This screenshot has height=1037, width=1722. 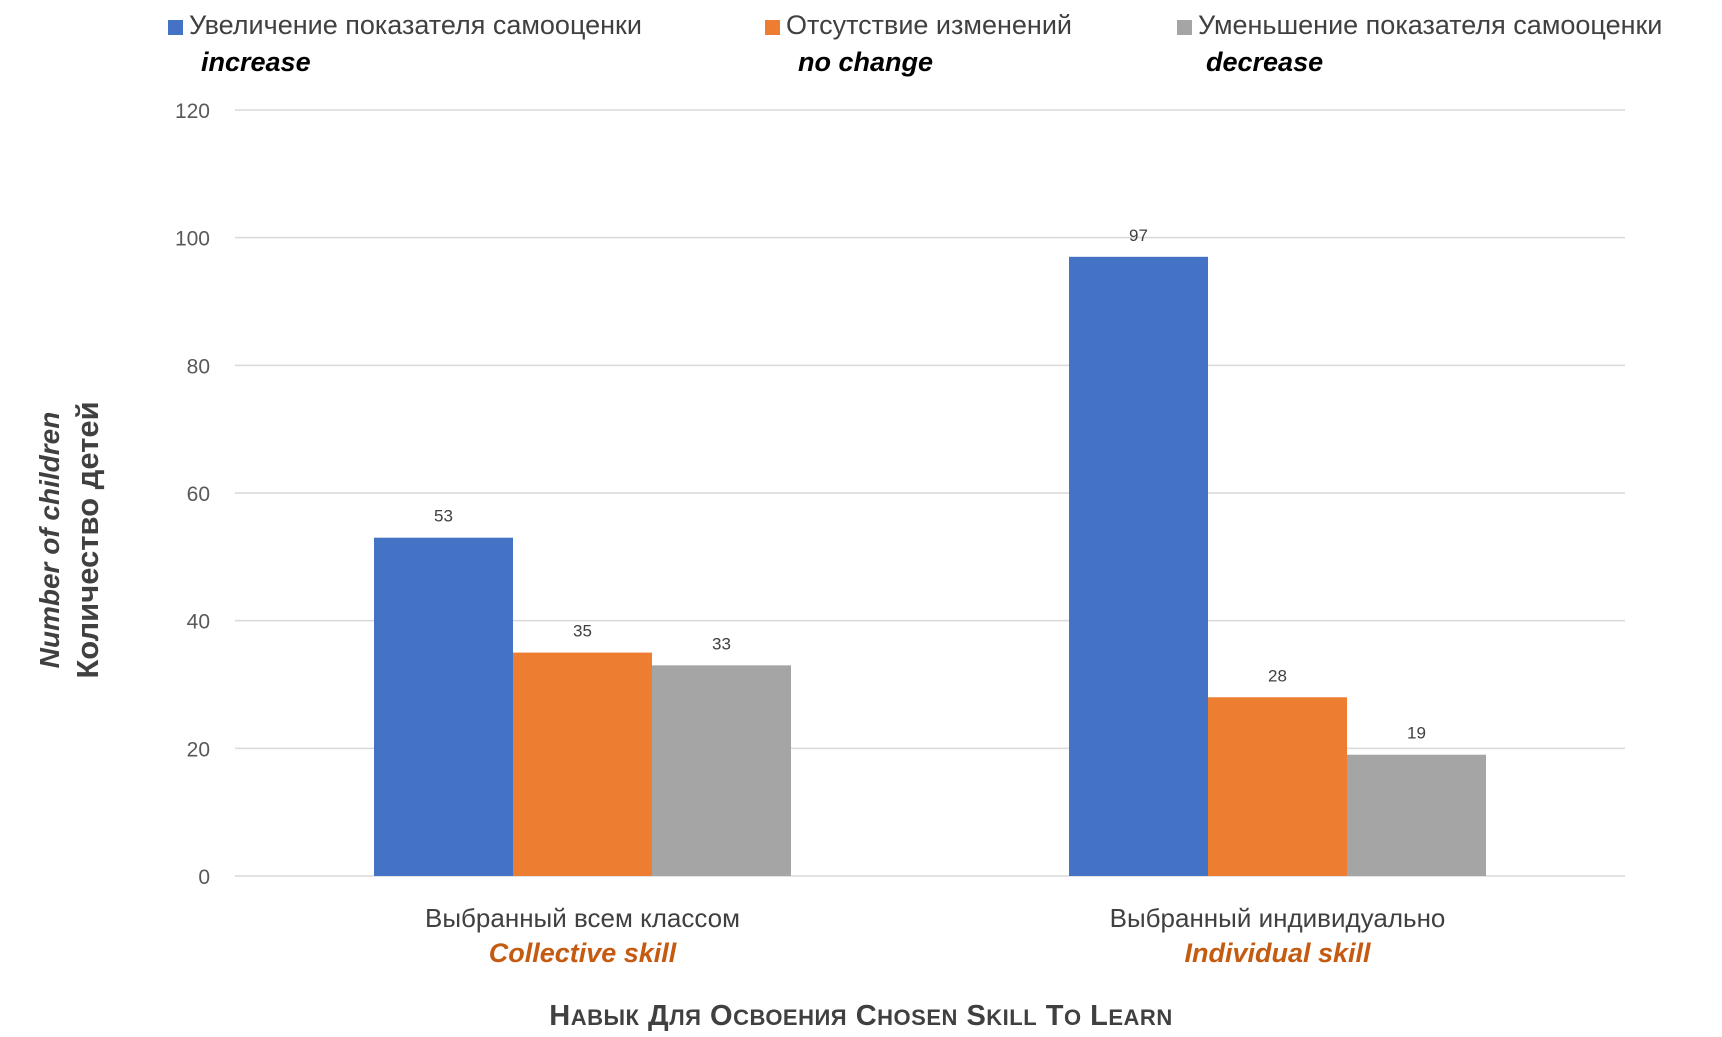 I want to click on legend-label-increase-en: increase, so click(x=256, y=62).